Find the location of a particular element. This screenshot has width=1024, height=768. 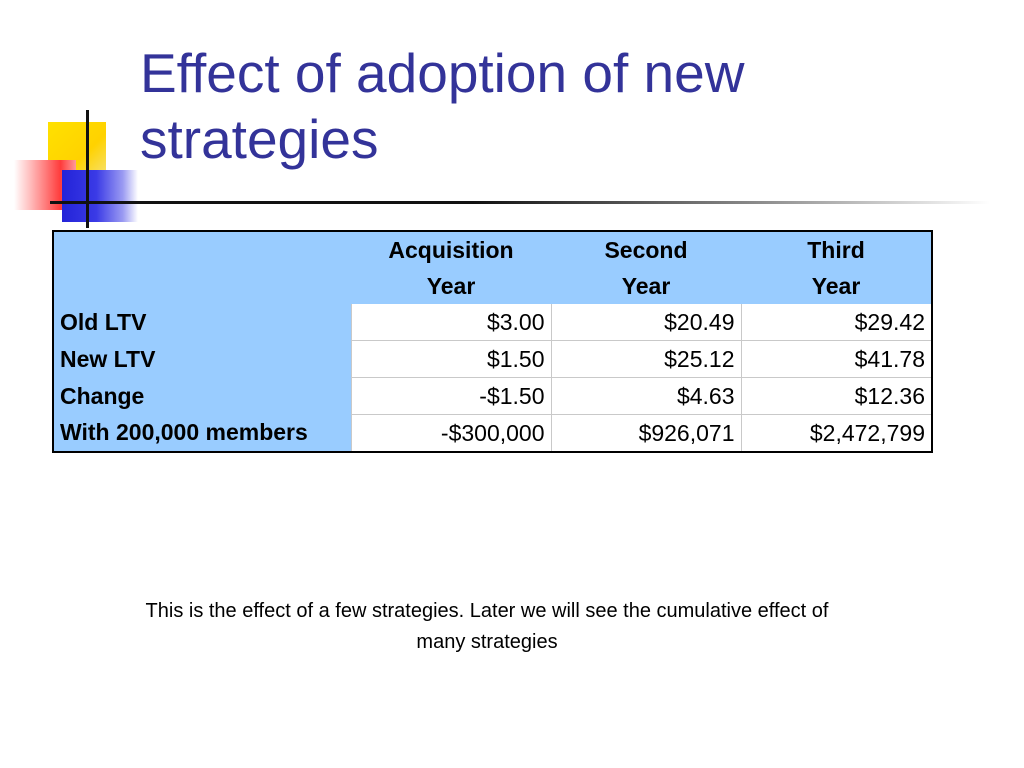

table-cell: $20.49 is located at coordinates (645, 322).